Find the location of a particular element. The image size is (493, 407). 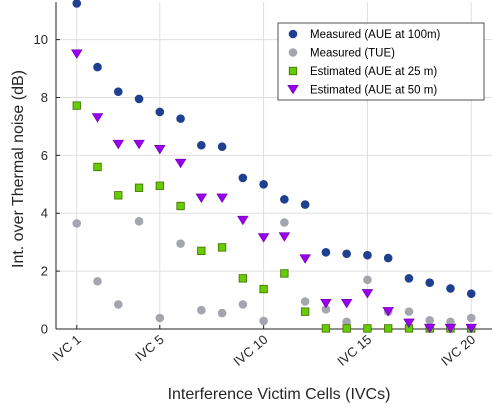

y-tick-label: 0 is located at coordinates (44, 329).